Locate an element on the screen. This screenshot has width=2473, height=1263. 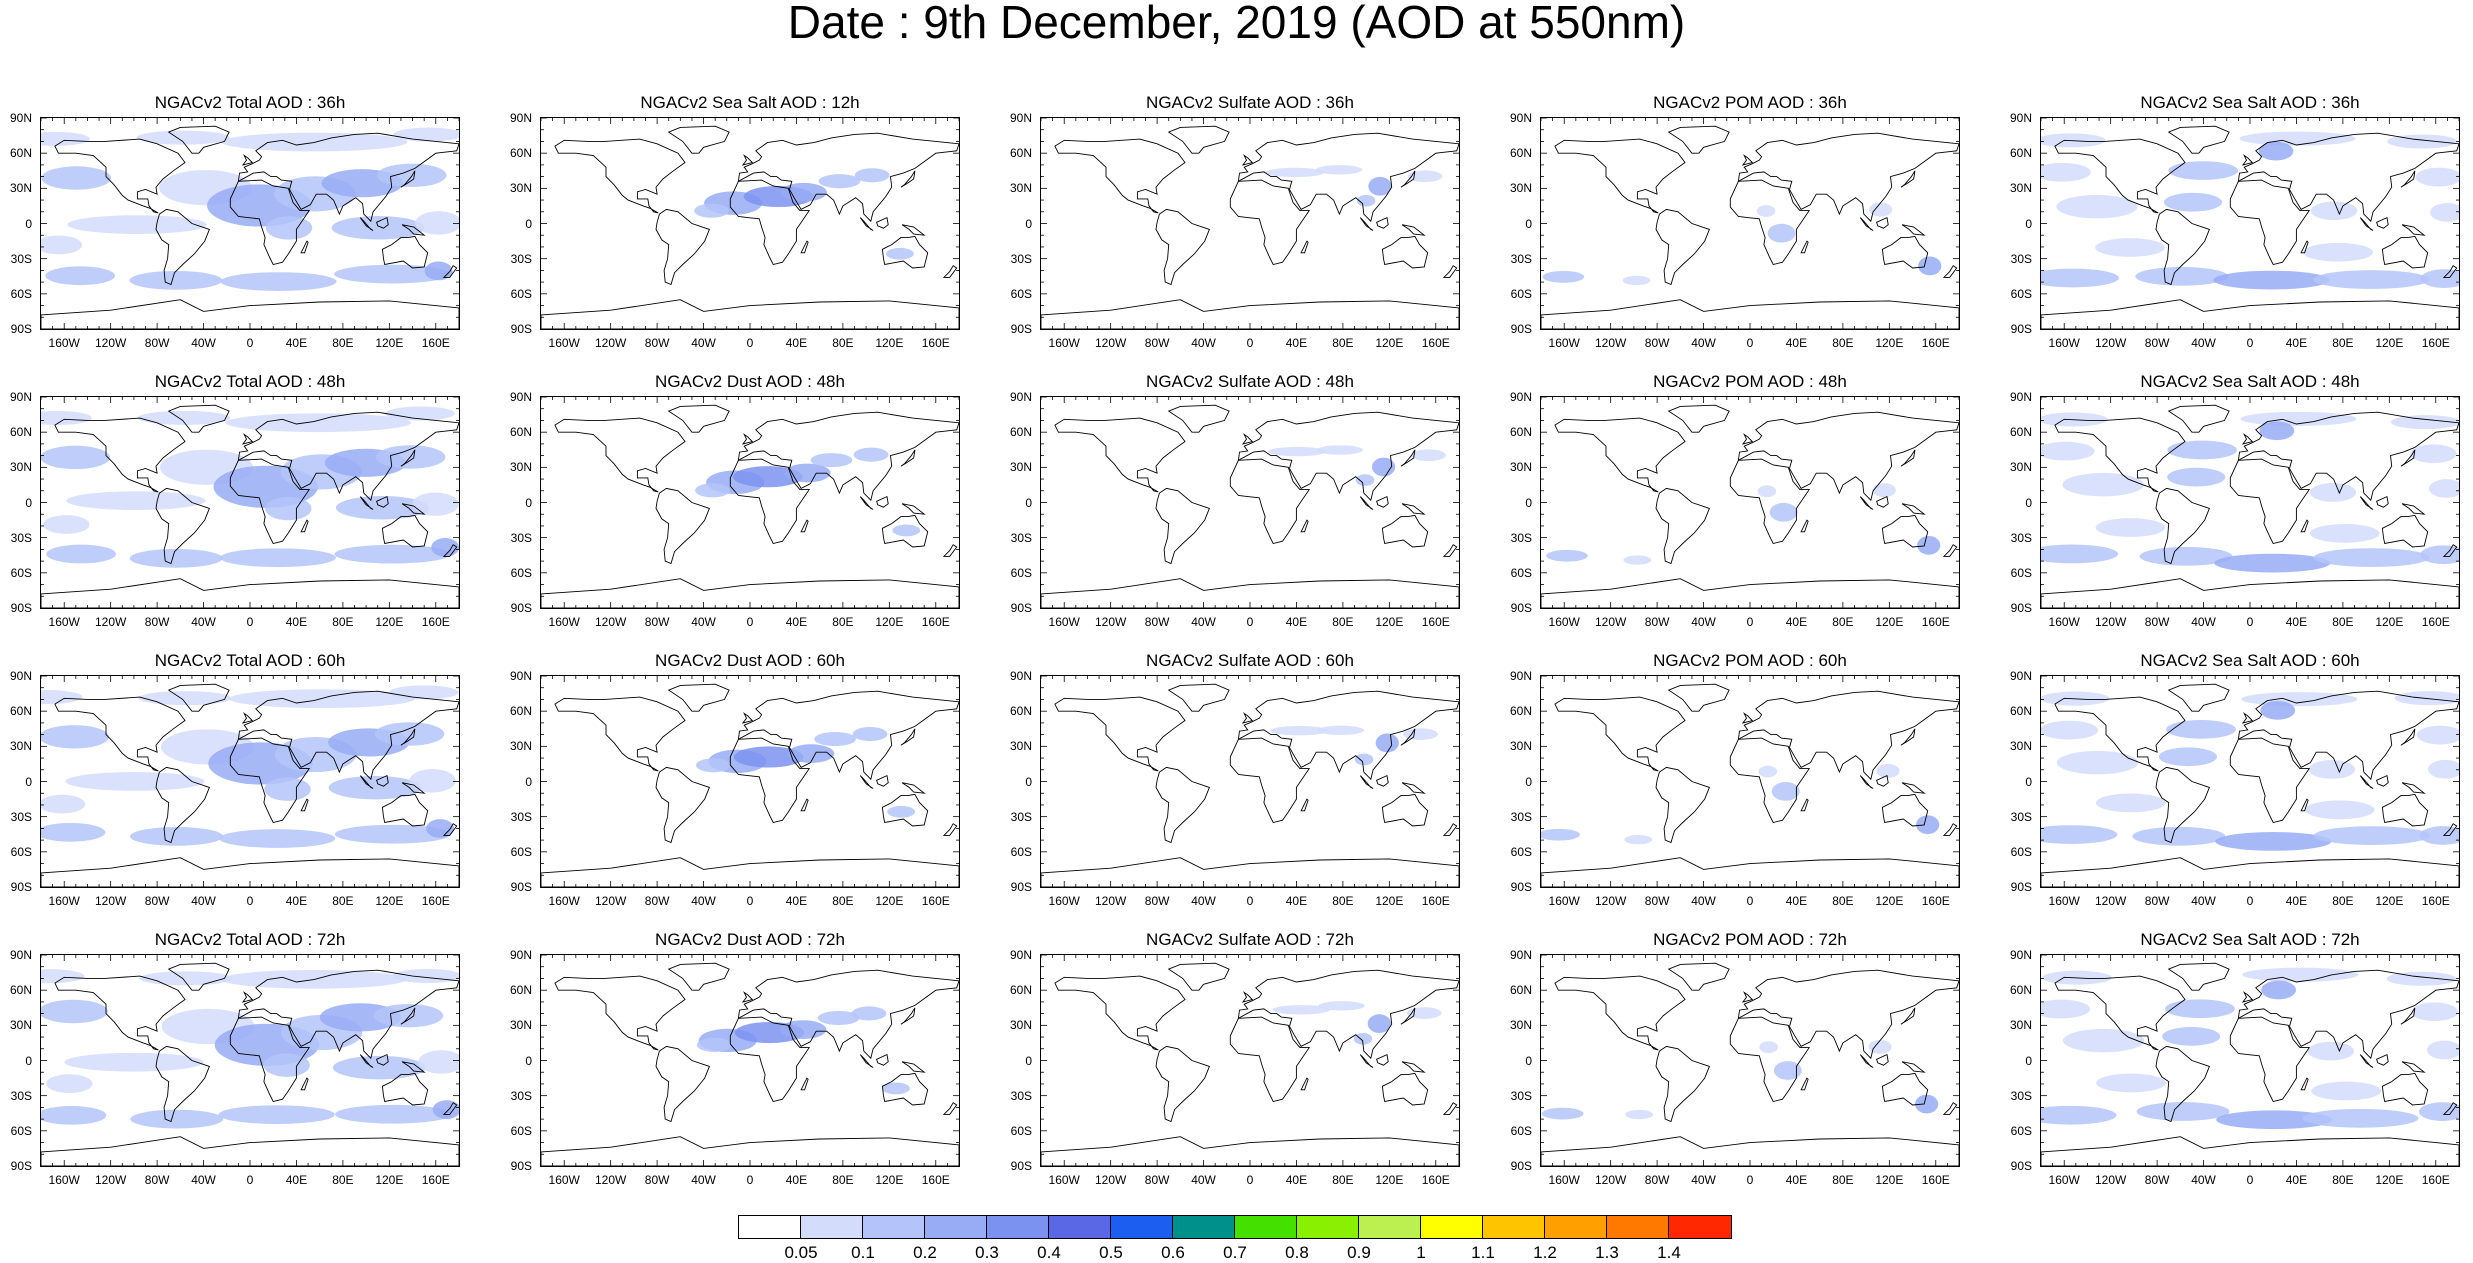
colorbar-swatches is located at coordinates (1235, 1227).